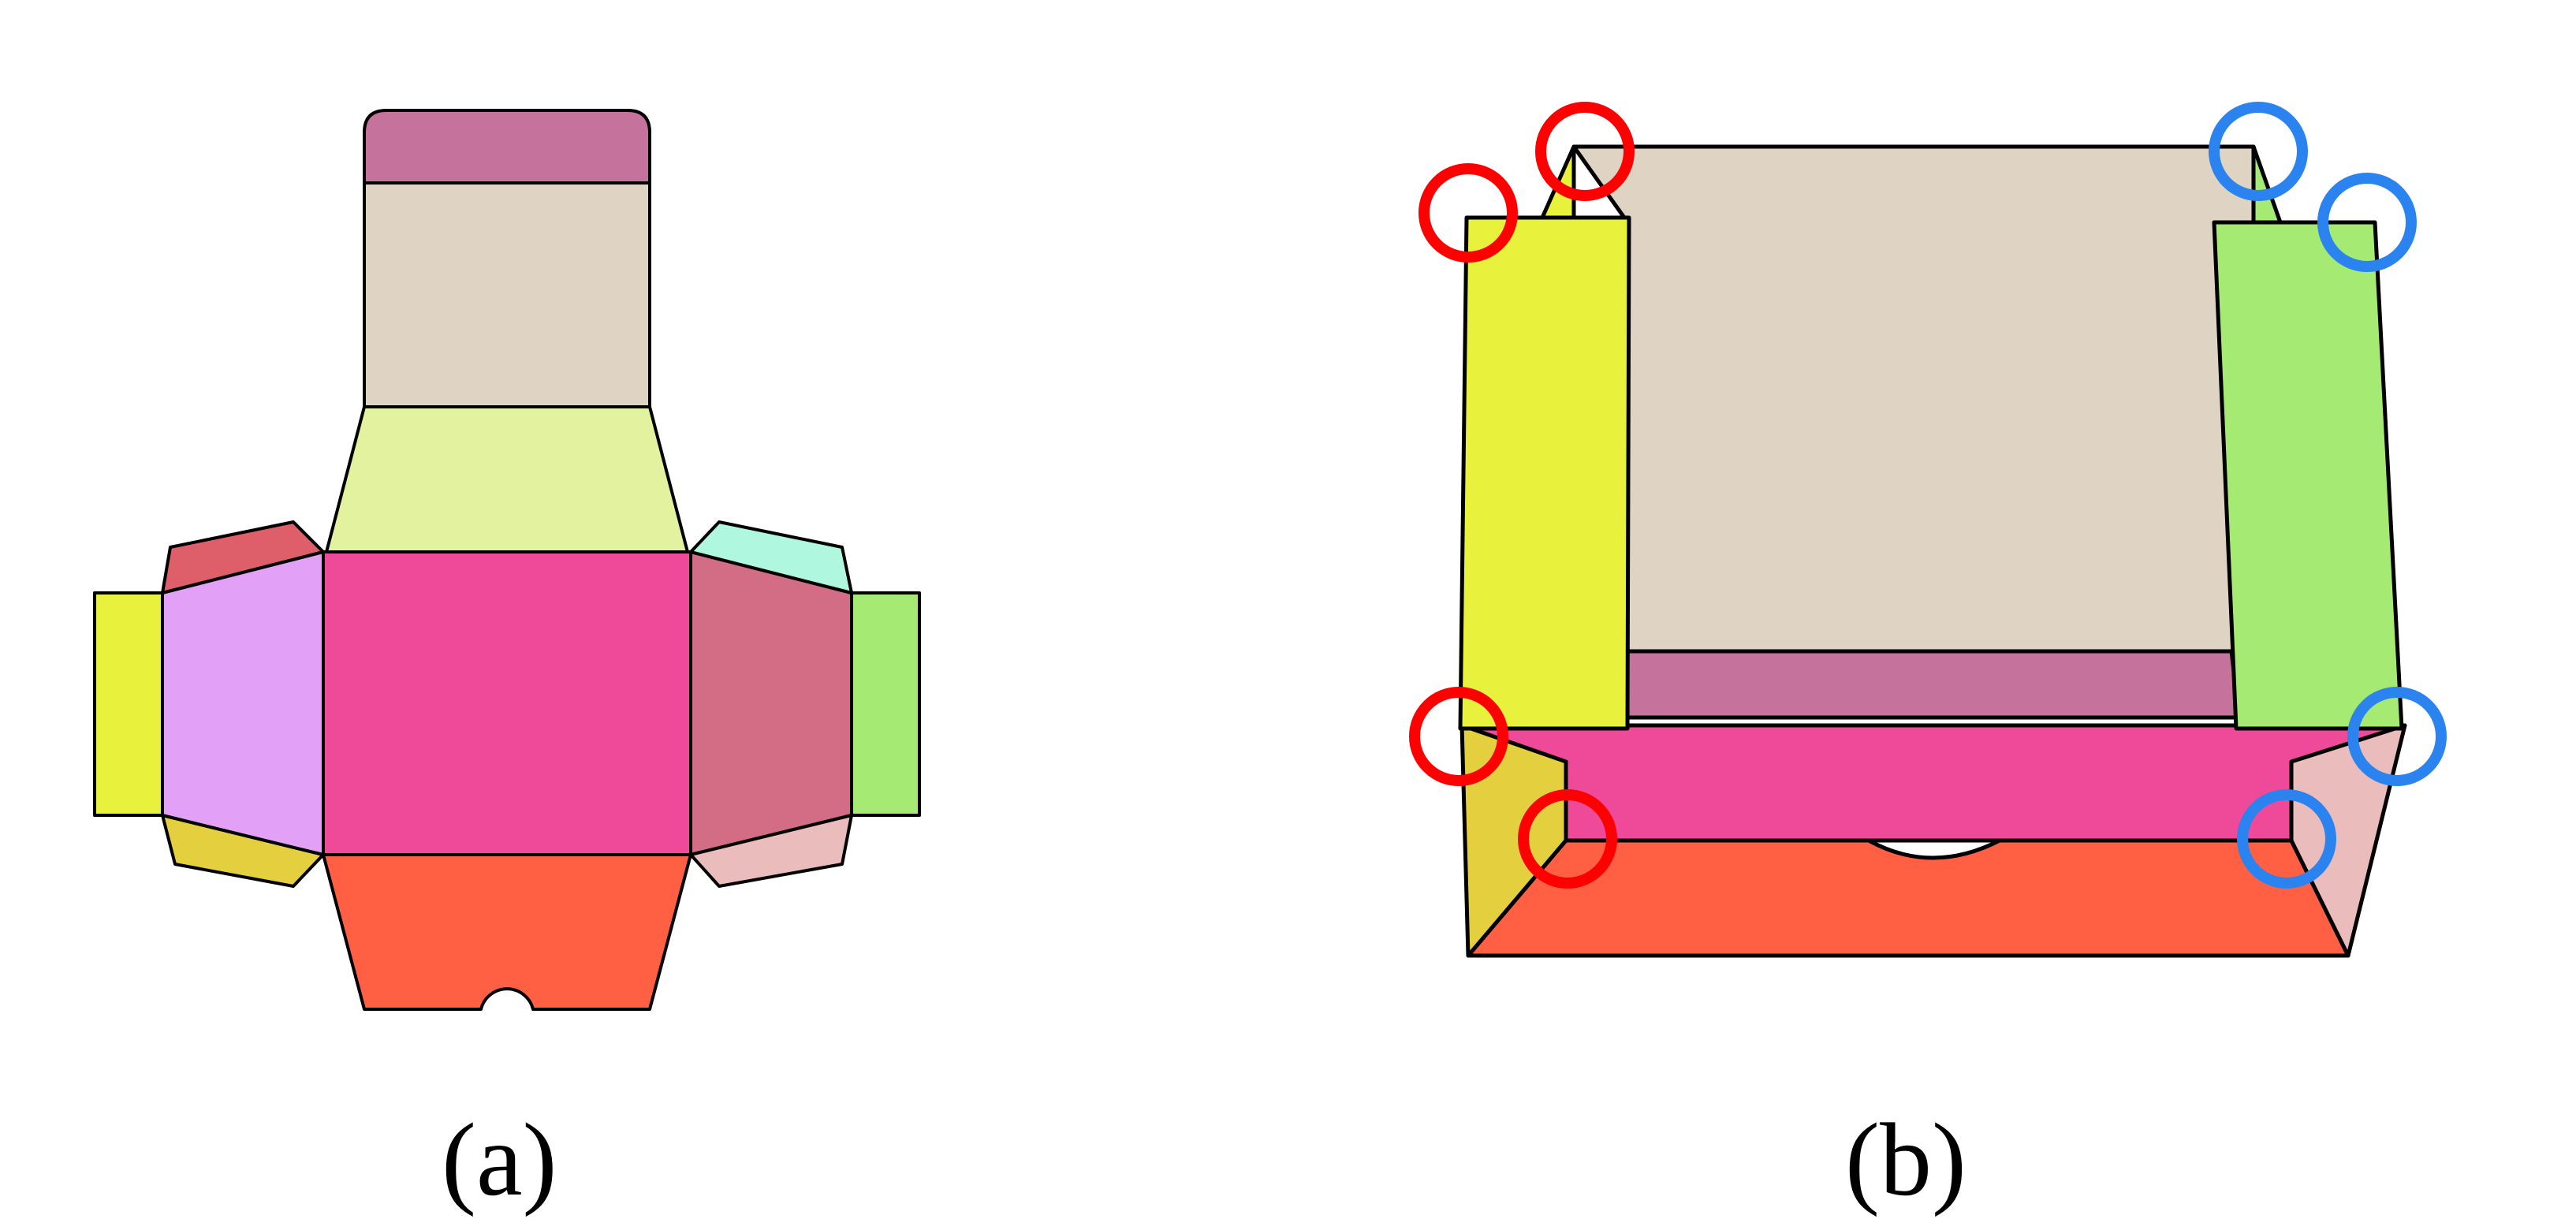  What do you see at coordinates (128, 704) in the screenshot?
I see `left-outer-tab` at bounding box center [128, 704].